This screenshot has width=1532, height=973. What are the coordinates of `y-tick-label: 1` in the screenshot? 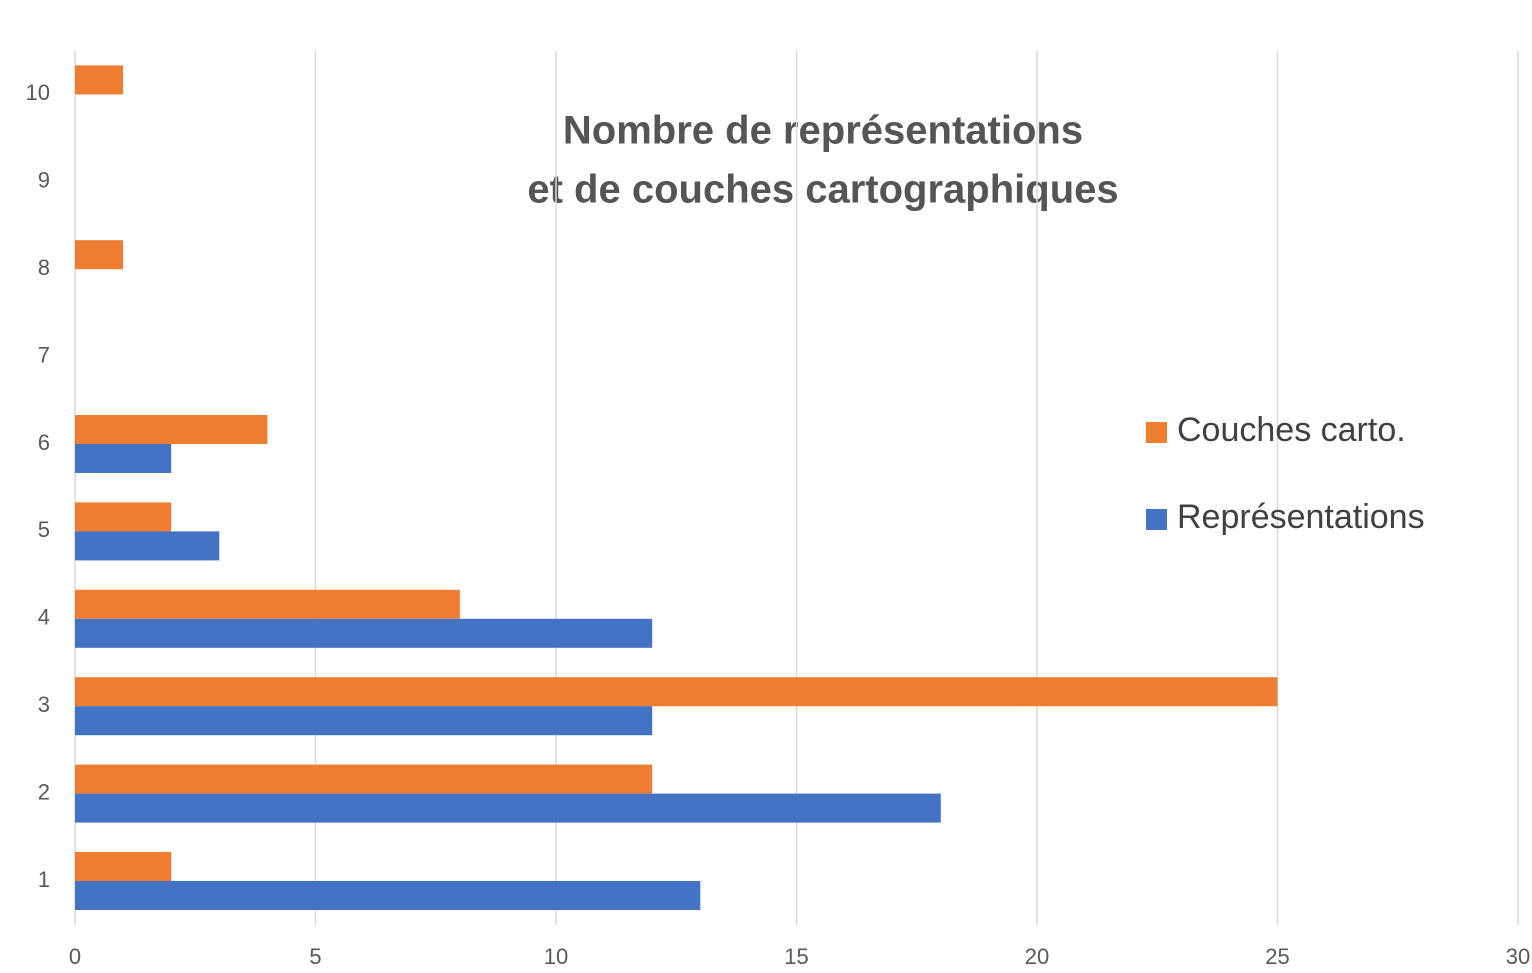 It's located at (44, 879).